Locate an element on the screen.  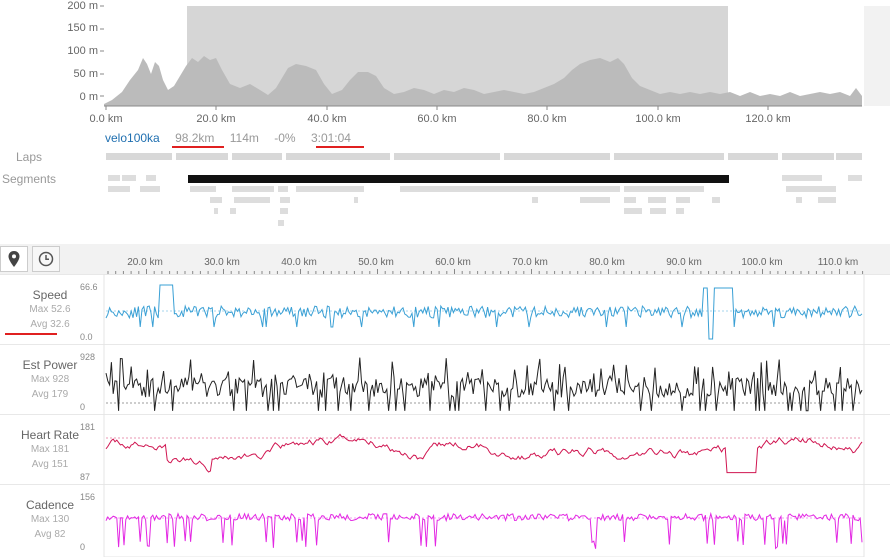
segments-label: Segments is located at coordinates (29, 179).